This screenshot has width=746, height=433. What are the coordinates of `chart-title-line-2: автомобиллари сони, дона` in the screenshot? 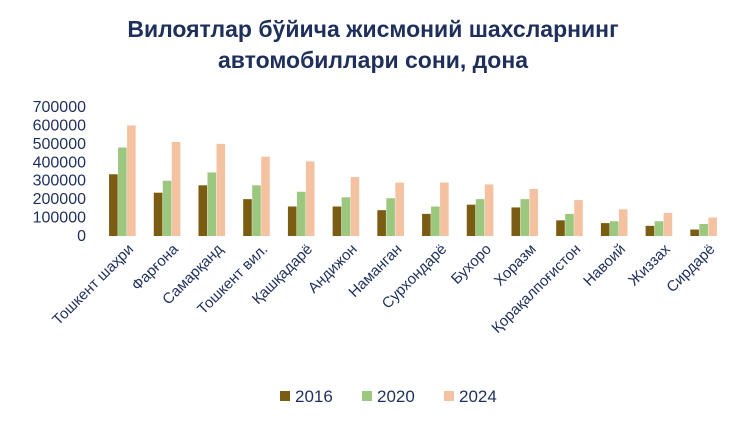 It's located at (373, 60).